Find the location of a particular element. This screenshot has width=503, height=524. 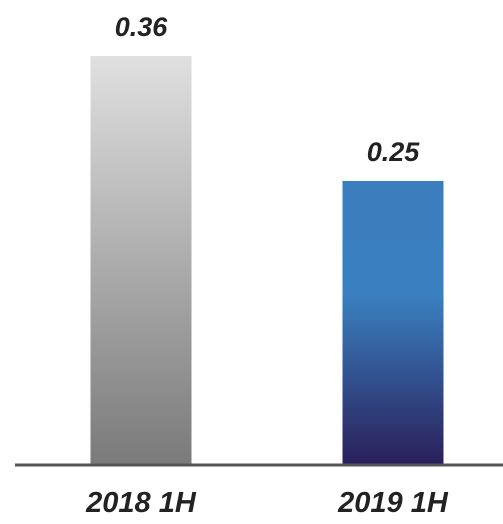

bar-2019-1h is located at coordinates (393, 322).